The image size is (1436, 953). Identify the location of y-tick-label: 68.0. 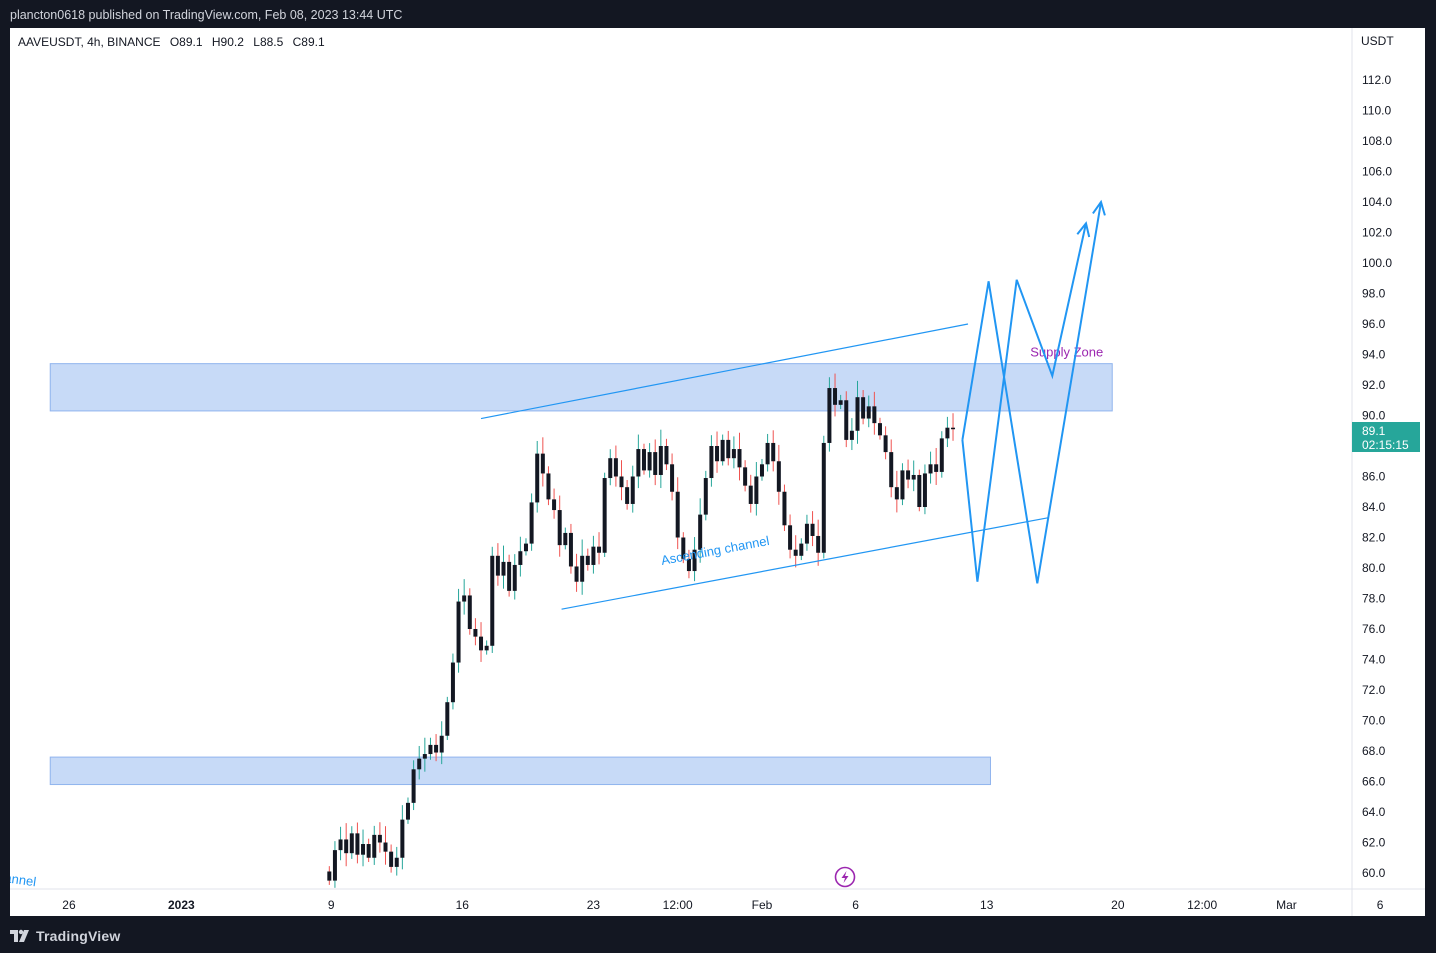
(1374, 751).